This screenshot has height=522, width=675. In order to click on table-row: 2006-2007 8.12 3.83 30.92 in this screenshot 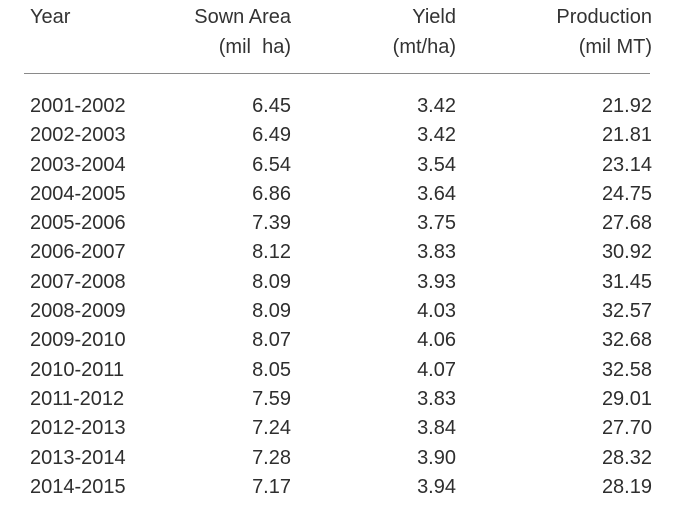, I will do `click(337, 252)`.